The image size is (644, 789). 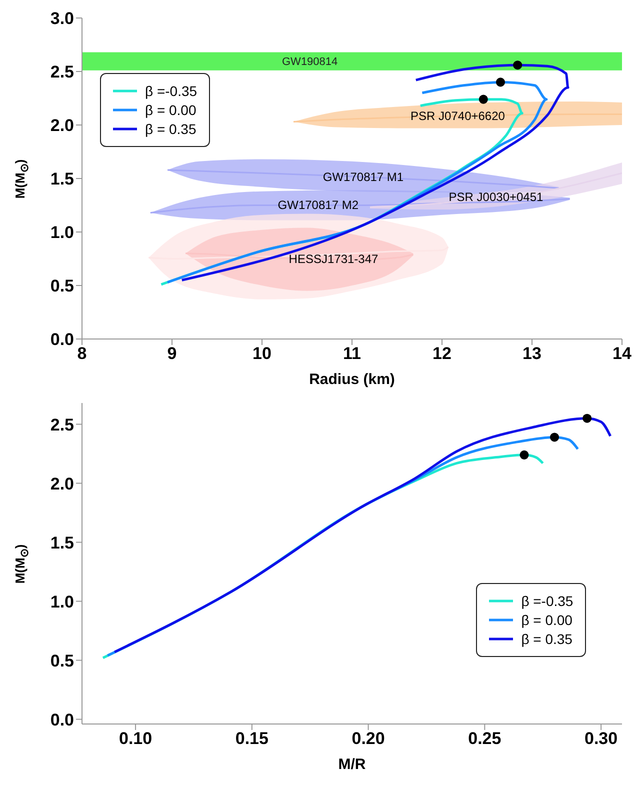 What do you see at coordinates (251, 738) in the screenshot?
I see `x-tick-label: 0.15` at bounding box center [251, 738].